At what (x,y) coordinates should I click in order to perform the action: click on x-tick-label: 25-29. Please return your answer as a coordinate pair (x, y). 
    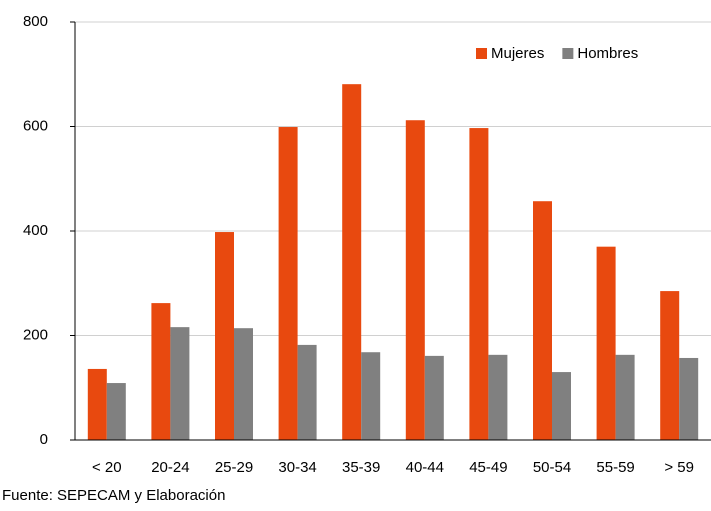
    Looking at the image, I should click on (234, 467).